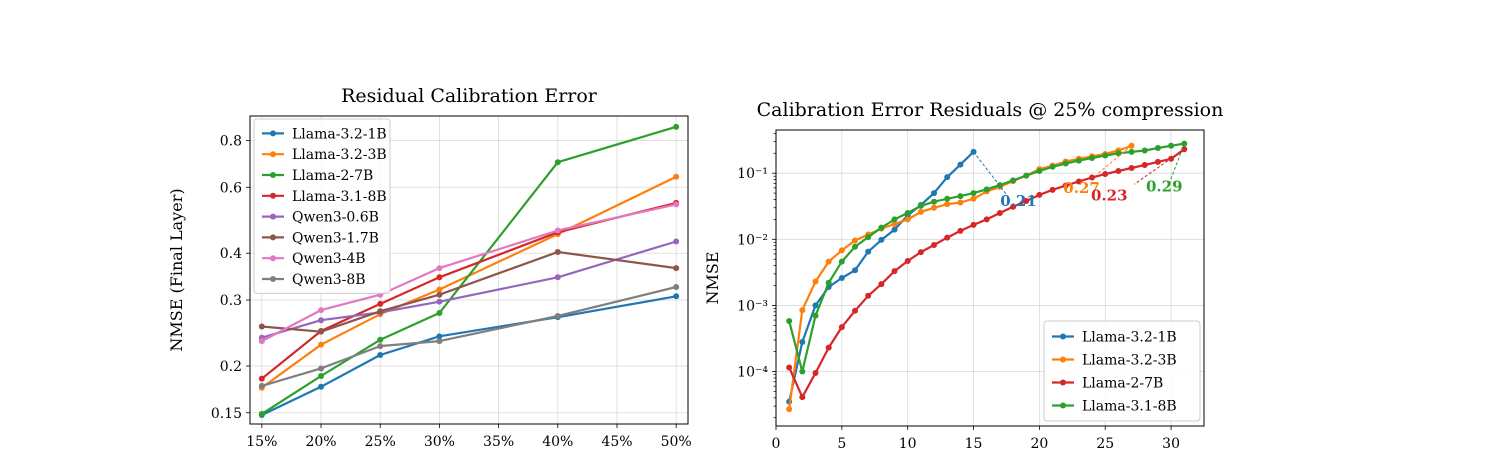 This screenshot has width=1500, height=474. What do you see at coordinates (1018, 201) in the screenshot?
I see `annotation-label: 0.21` at bounding box center [1018, 201].